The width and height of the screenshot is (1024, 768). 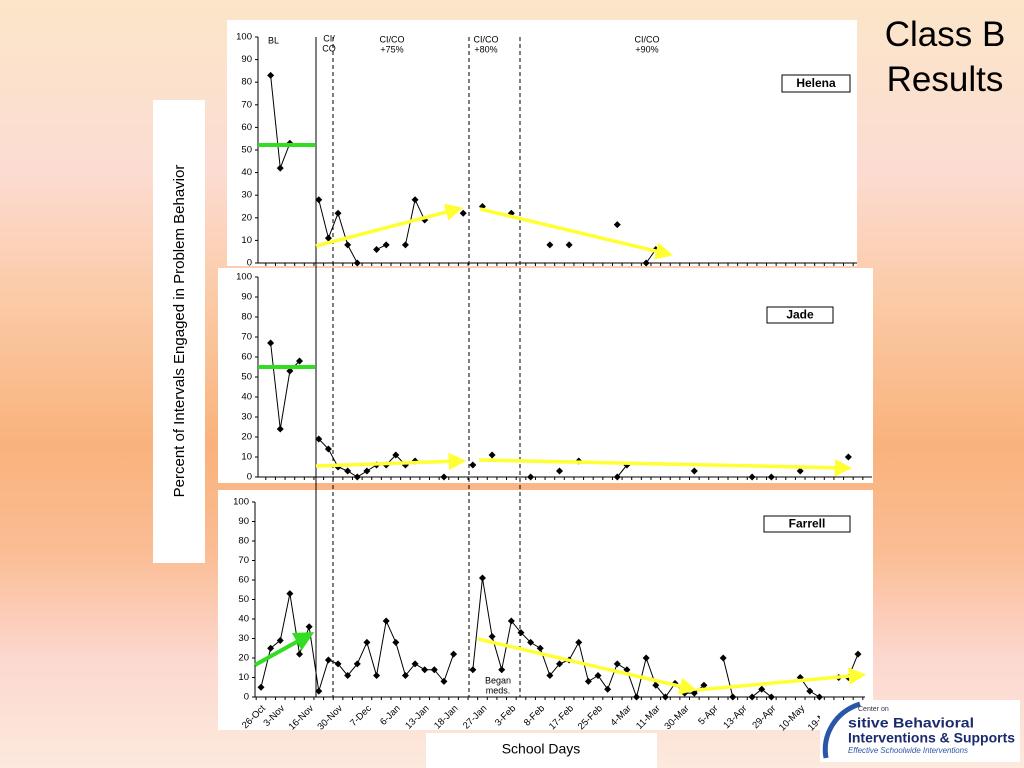 I want to click on panel-title: Jade, so click(x=800, y=315).